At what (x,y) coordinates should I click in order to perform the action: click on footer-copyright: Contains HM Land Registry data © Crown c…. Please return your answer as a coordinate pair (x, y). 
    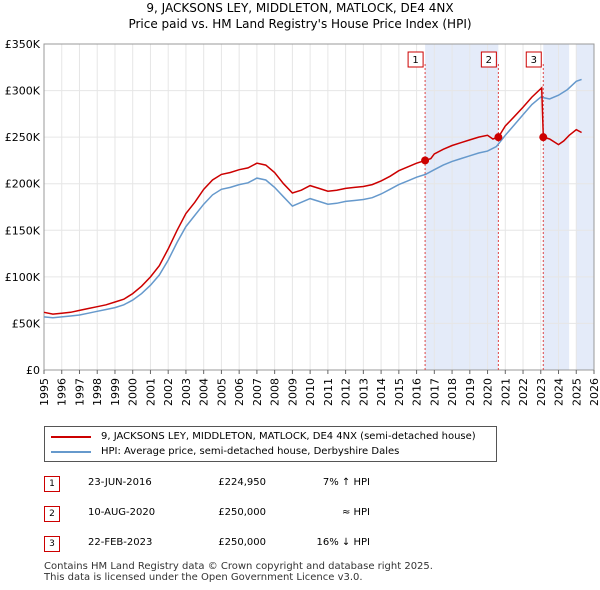
    Looking at the image, I should click on (238, 566).